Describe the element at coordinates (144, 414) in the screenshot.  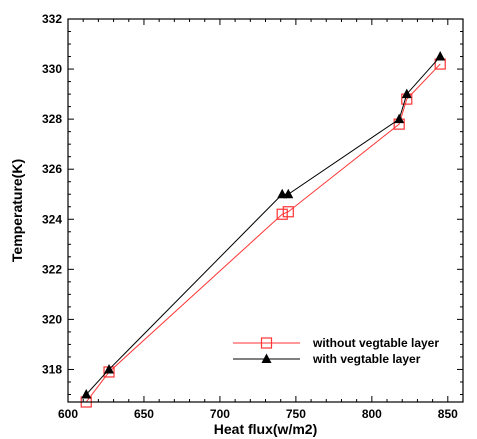
I see `x-tick-label: 650` at that location.